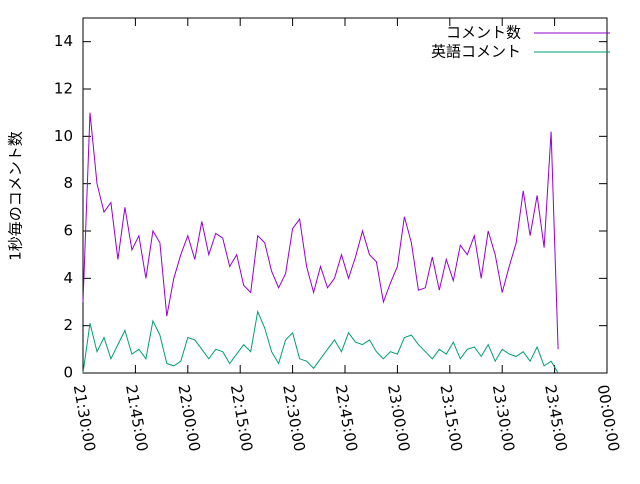 The image size is (640, 484). Describe the element at coordinates (398, 417) in the screenshot. I see `x-tick-label: 23:00:00` at that location.